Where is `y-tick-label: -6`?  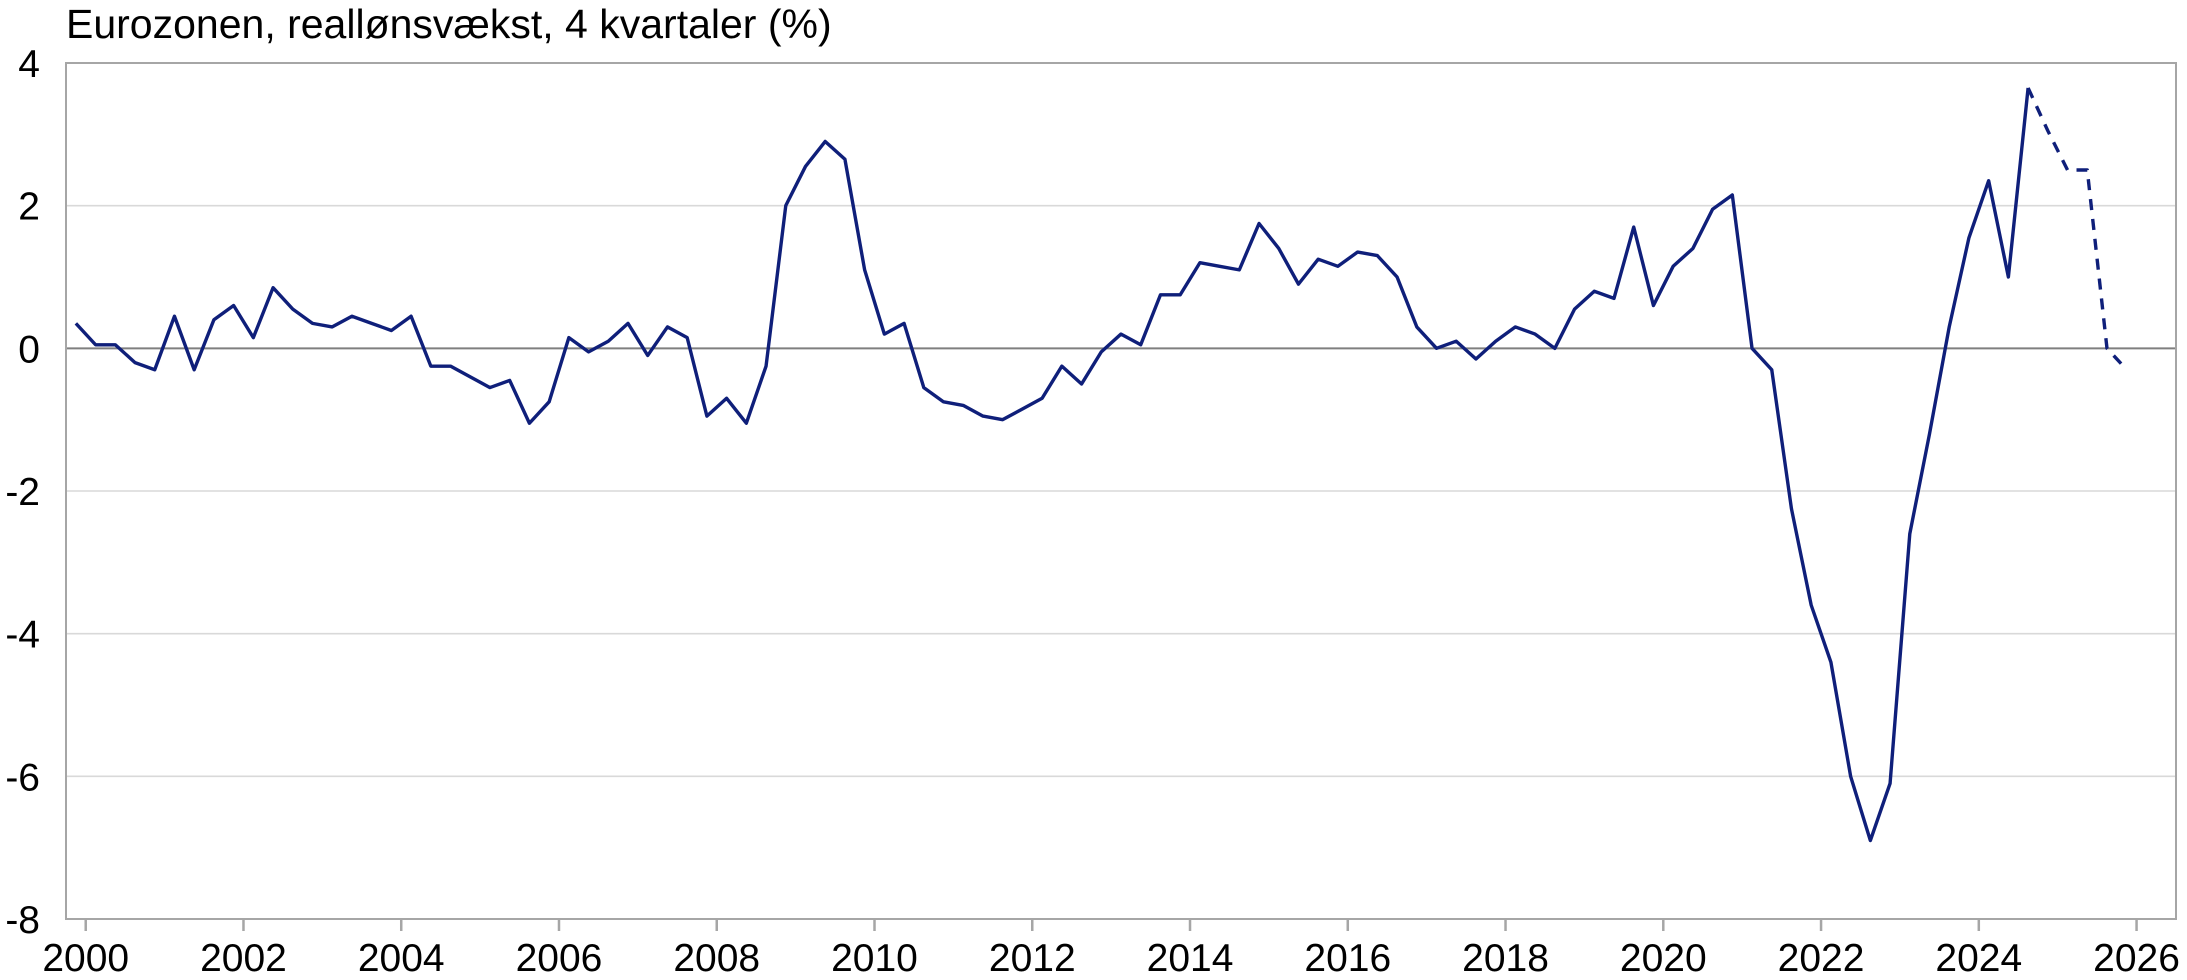
y-tick-label: -6 is located at coordinates (22, 777).